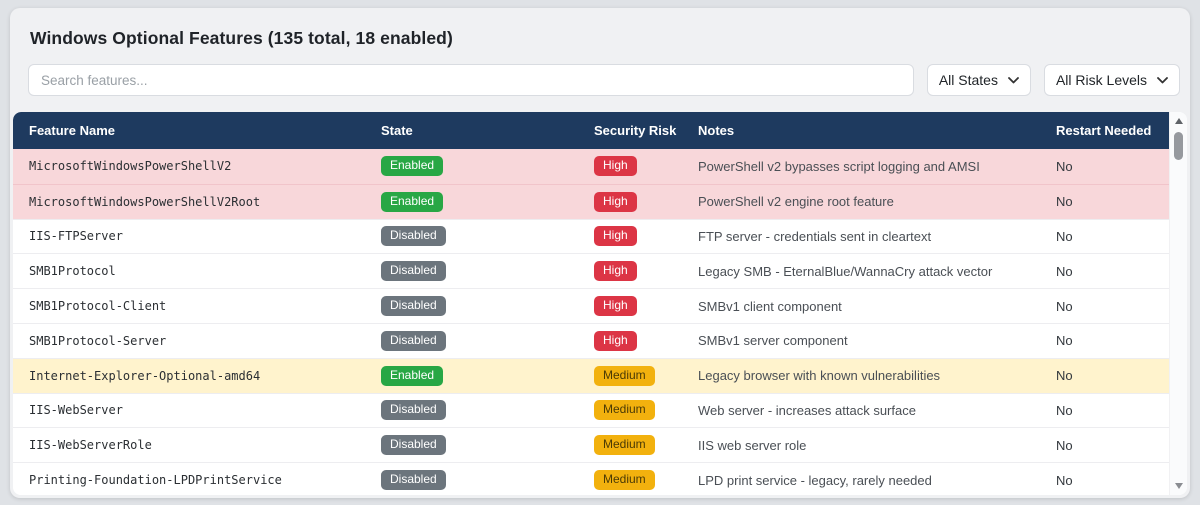 This screenshot has width=1200, height=505. I want to click on scroll-up-icon, so click(1178, 121).